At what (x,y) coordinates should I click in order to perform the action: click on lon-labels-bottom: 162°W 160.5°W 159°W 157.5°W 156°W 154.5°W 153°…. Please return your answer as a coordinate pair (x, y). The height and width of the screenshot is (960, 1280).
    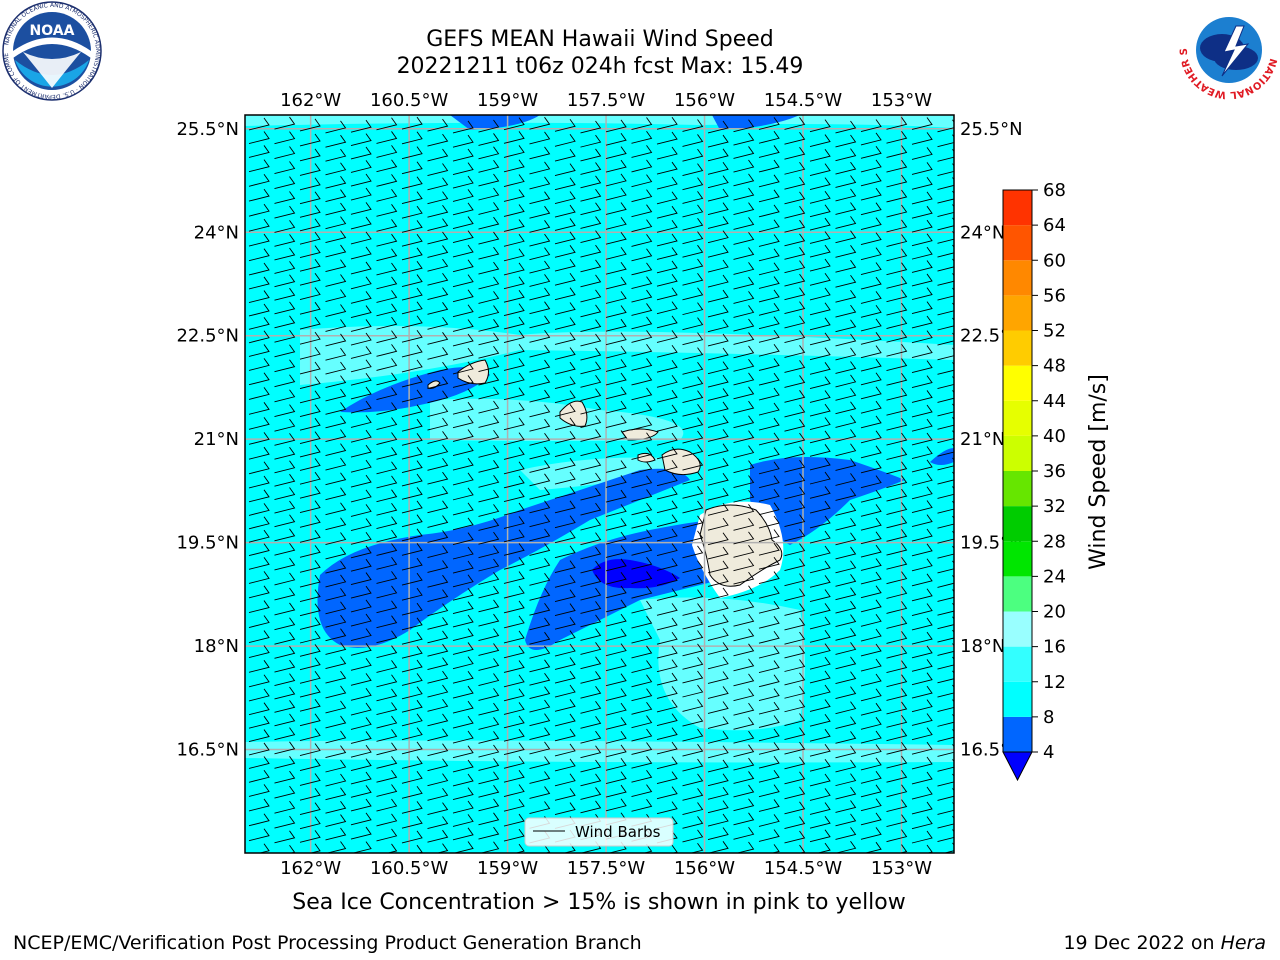
    Looking at the image, I should click on (606, 868).